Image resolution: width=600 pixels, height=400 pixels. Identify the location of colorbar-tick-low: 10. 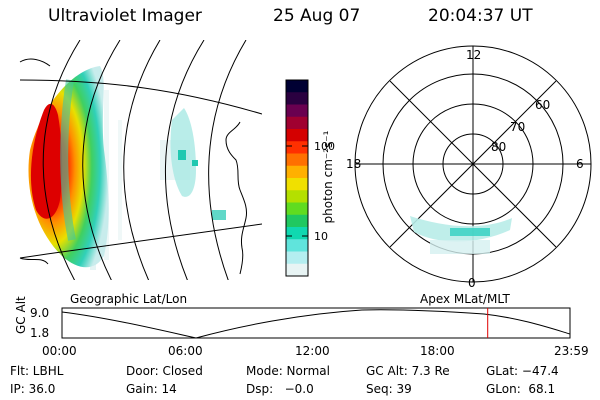
(321, 236).